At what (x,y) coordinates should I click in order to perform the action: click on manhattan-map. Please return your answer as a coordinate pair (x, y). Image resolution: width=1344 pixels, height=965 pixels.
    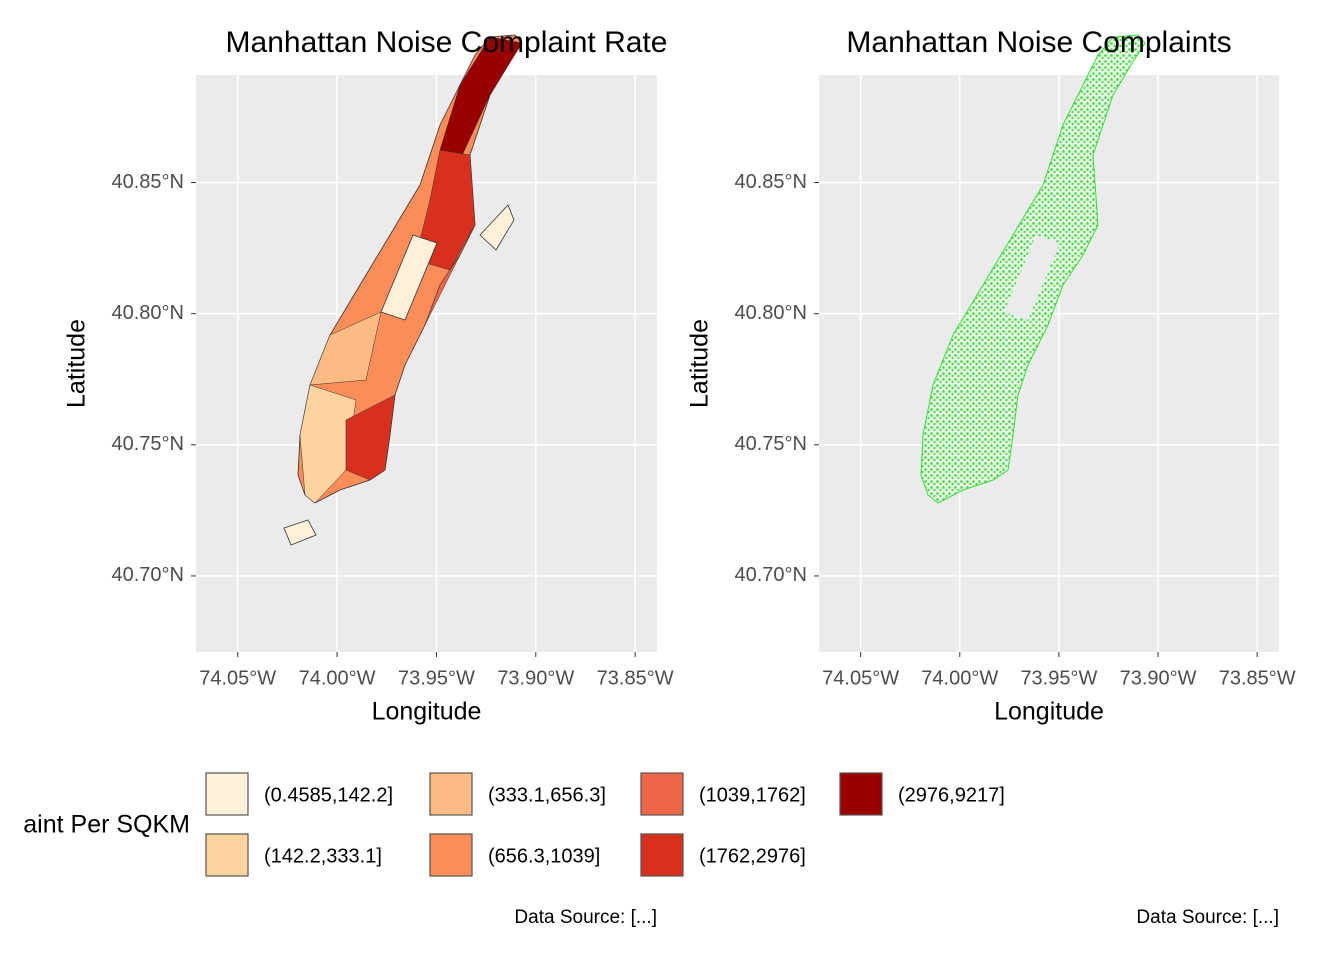
    Looking at the image, I should click on (403, 290).